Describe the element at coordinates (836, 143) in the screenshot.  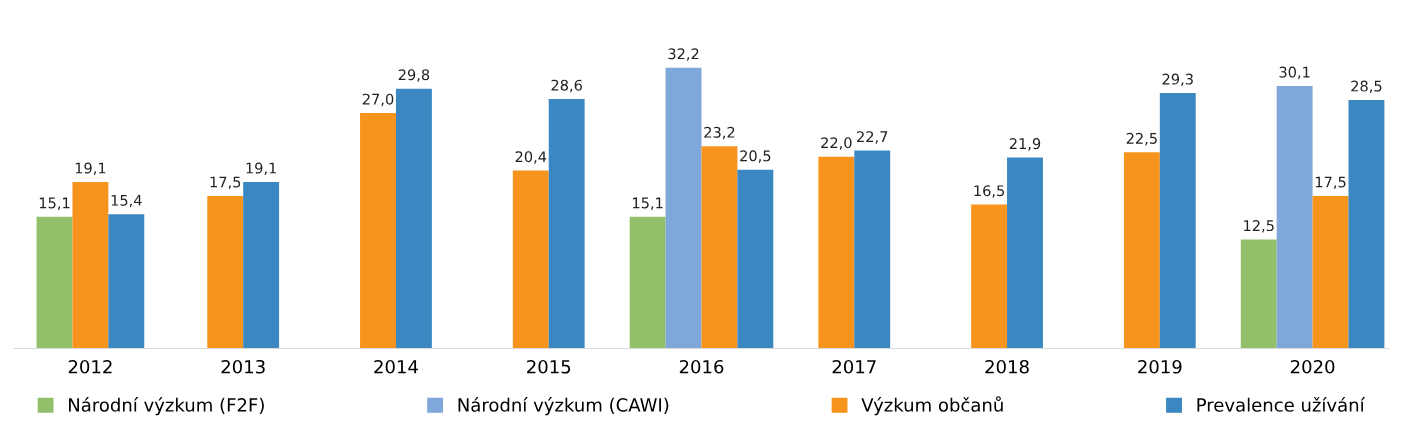
I see `data-label: 22,0` at that location.